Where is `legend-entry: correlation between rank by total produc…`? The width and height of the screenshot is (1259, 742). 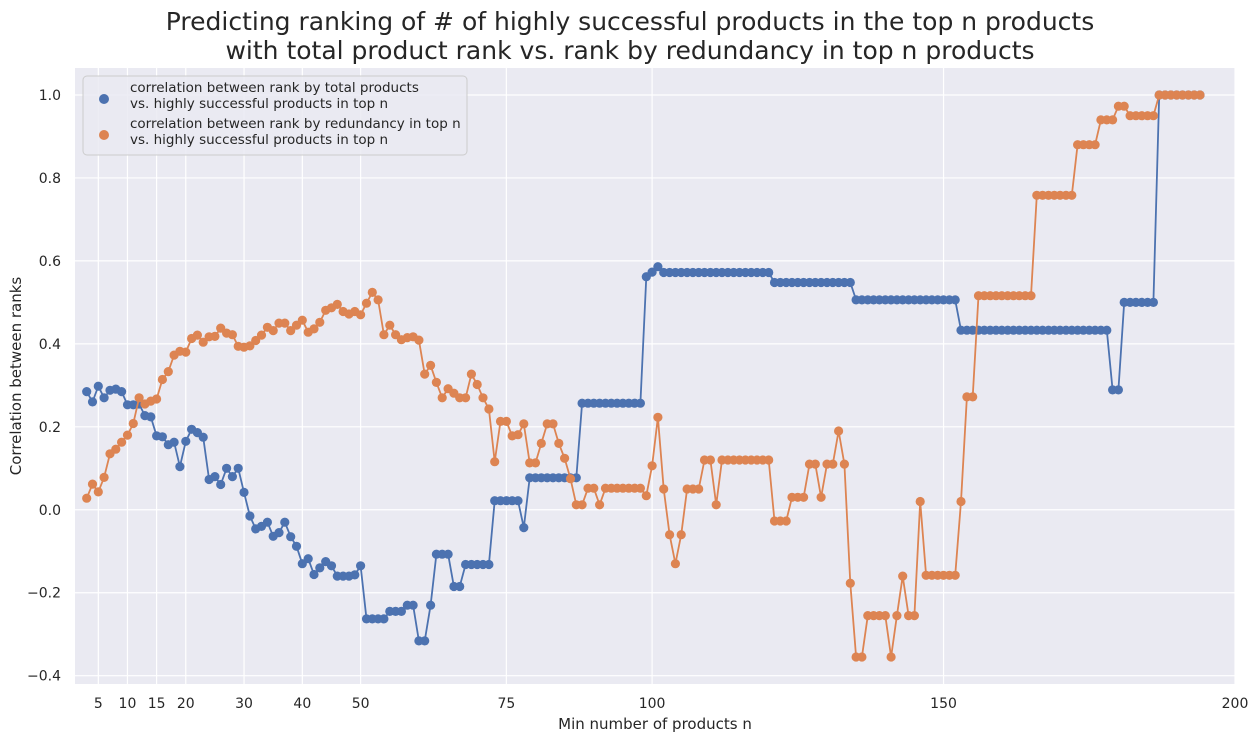
legend-entry: correlation between rank by total produc… is located at coordinates (274, 96).